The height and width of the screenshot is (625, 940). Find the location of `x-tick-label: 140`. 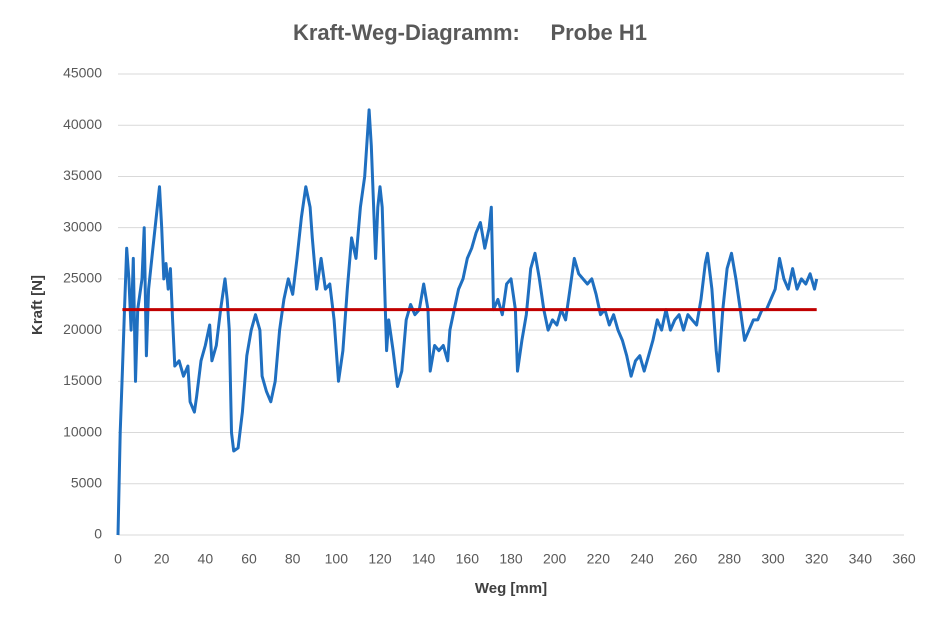

x-tick-label: 140 is located at coordinates (424, 559).